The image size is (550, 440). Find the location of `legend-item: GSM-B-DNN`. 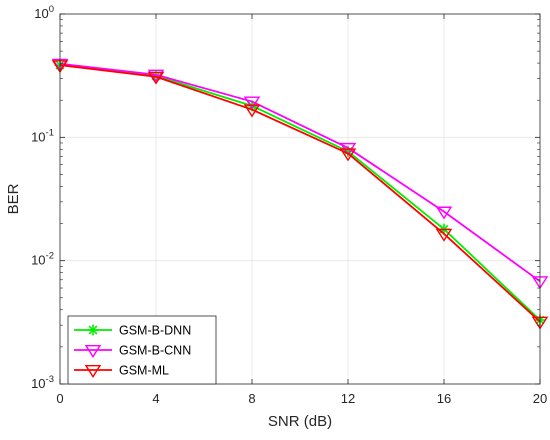

legend-item: GSM-B-DNN is located at coordinates (132, 331).